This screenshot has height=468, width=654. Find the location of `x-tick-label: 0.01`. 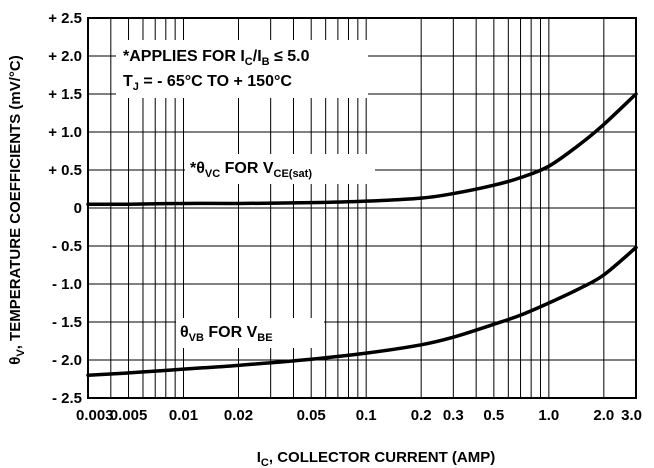

x-tick-label: 0.01 is located at coordinates (183, 415).